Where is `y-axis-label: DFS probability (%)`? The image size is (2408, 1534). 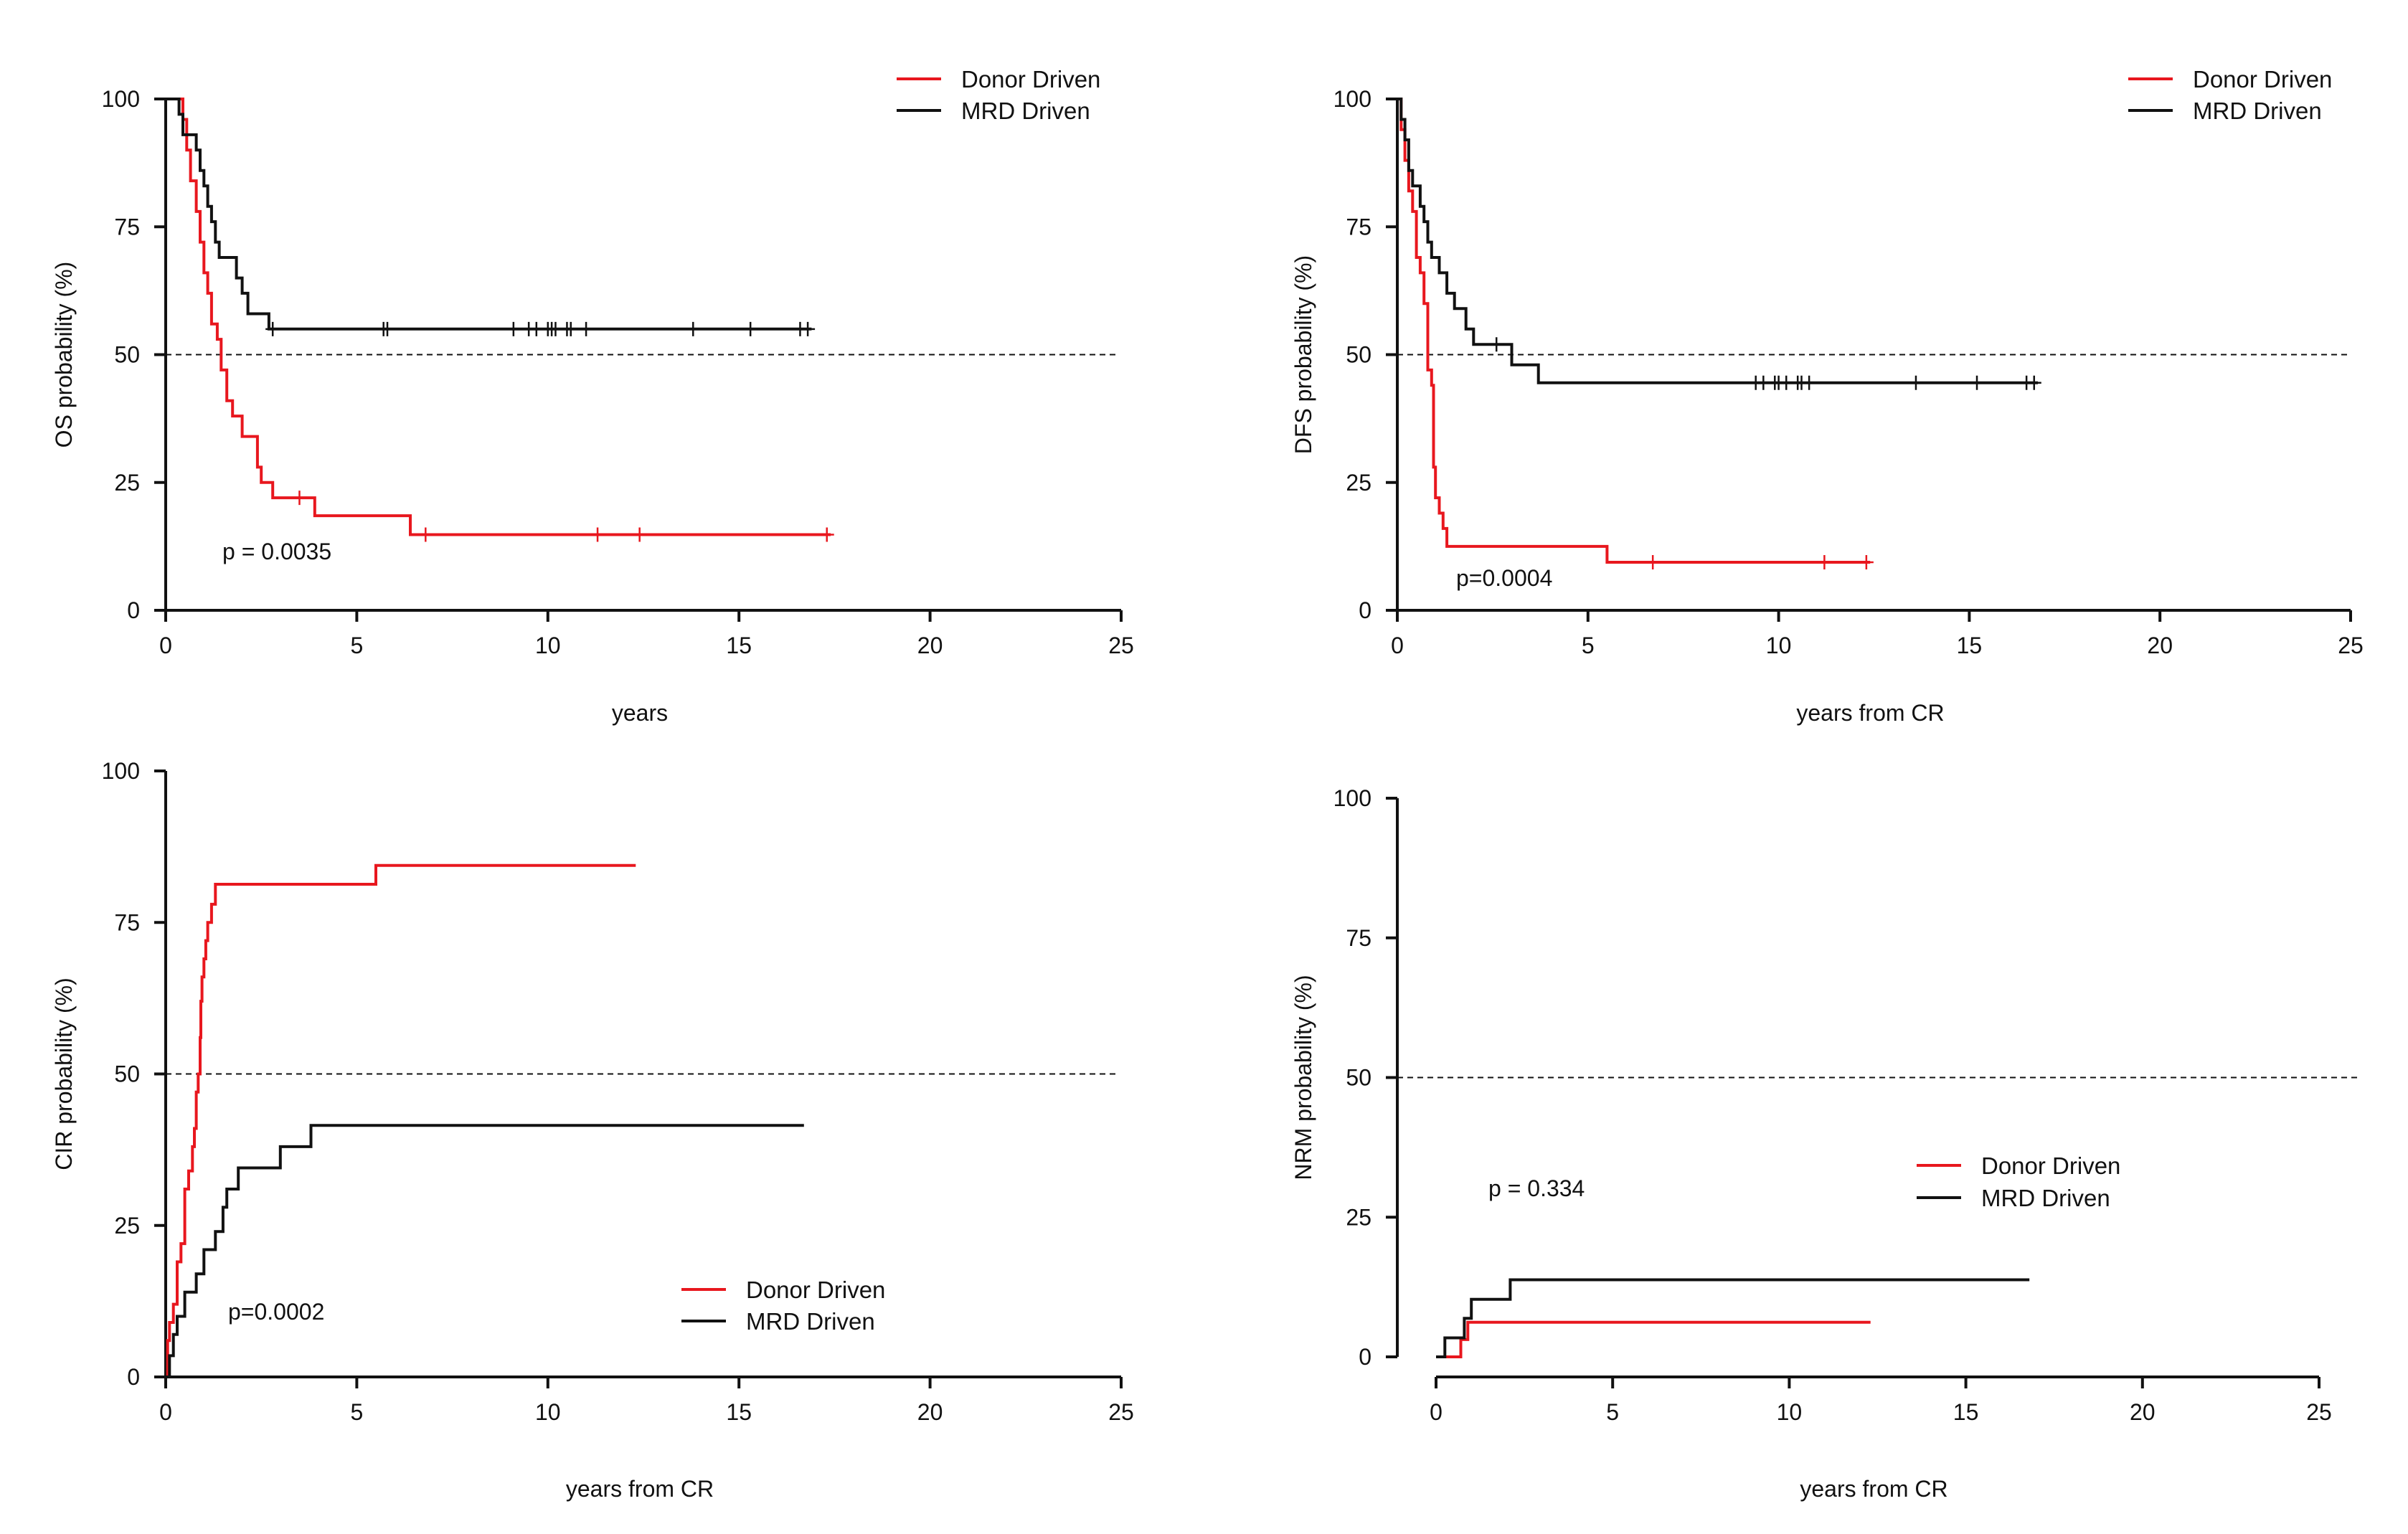 y-axis-label: DFS probability (%) is located at coordinates (1303, 354).